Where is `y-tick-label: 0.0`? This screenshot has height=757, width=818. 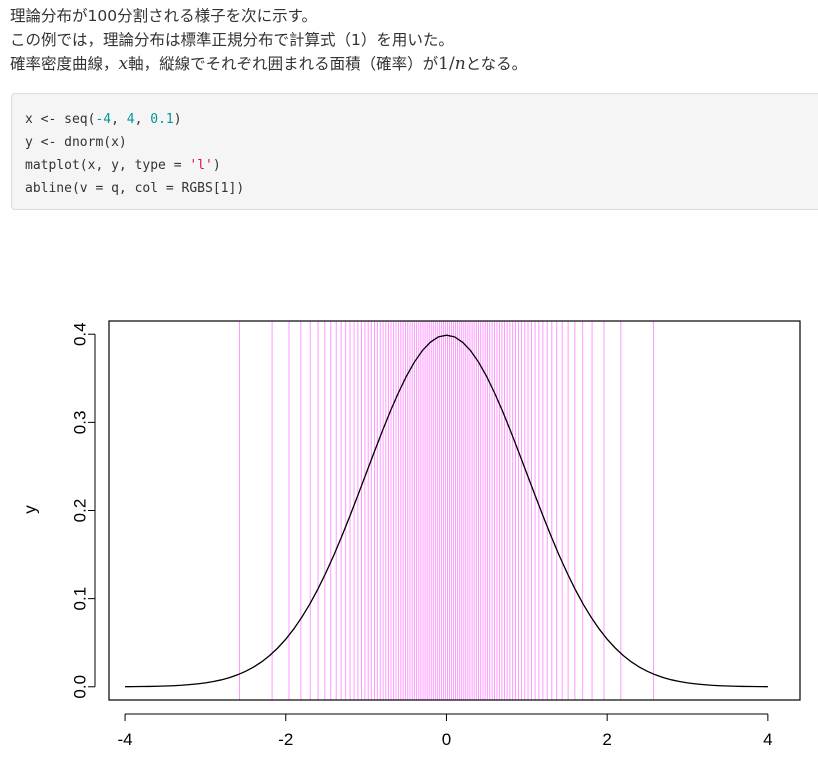 y-tick-label: 0.0 is located at coordinates (80, 687).